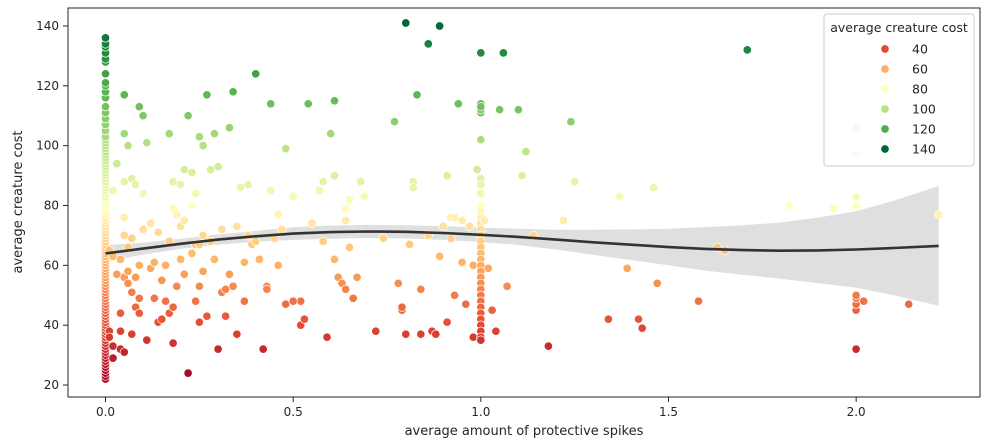 The image size is (1005, 448). Describe the element at coordinates (522, 242) in the screenshot. I see `regression-line-layer` at that location.